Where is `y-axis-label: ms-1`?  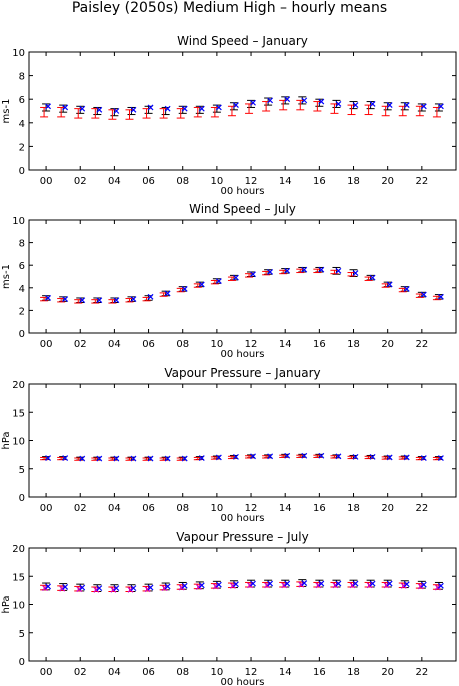
y-axis-label: ms-1 is located at coordinates (6, 276).